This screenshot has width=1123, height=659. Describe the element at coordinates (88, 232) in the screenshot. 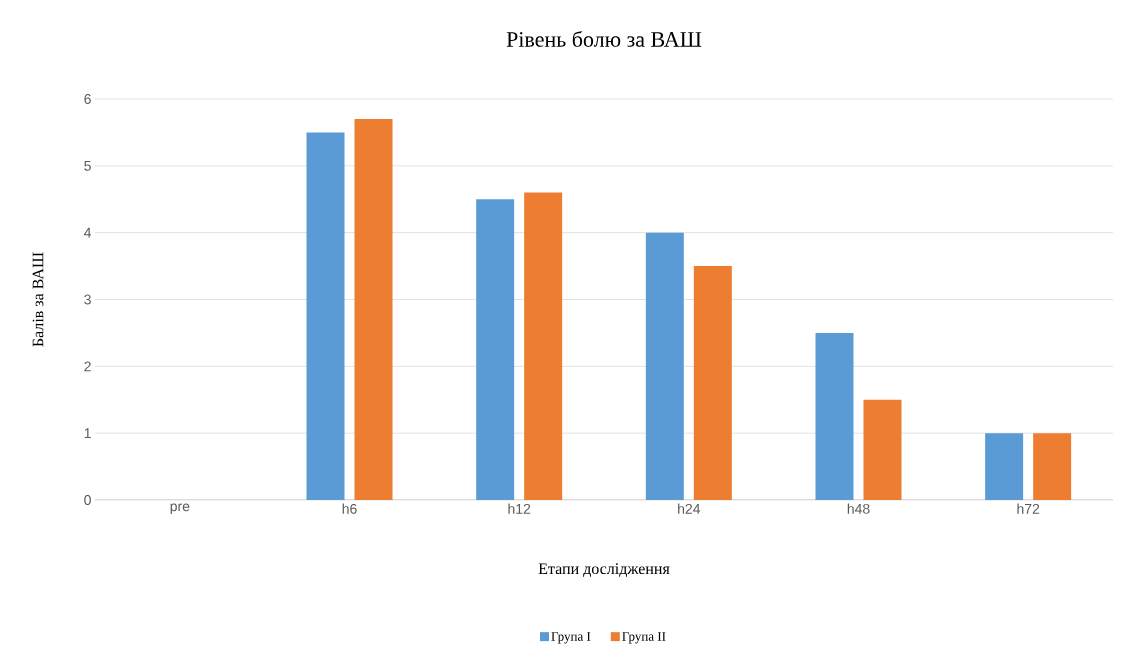

I see `y-tick-label: 4` at that location.